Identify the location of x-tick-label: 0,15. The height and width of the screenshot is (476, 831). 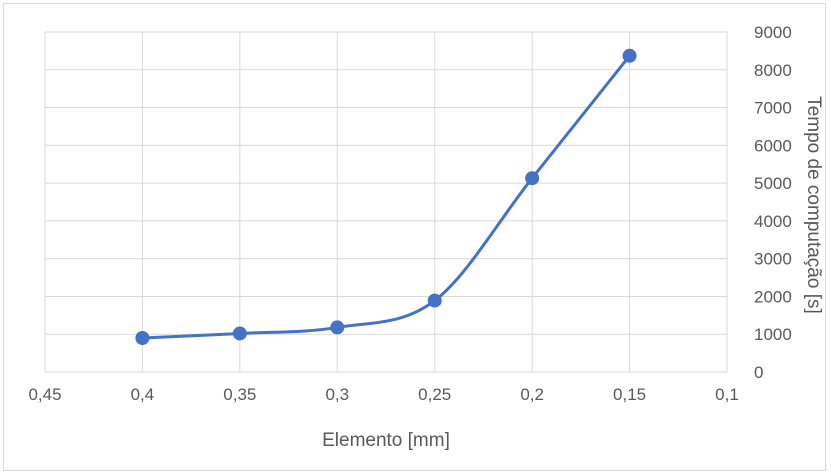
(629, 394).